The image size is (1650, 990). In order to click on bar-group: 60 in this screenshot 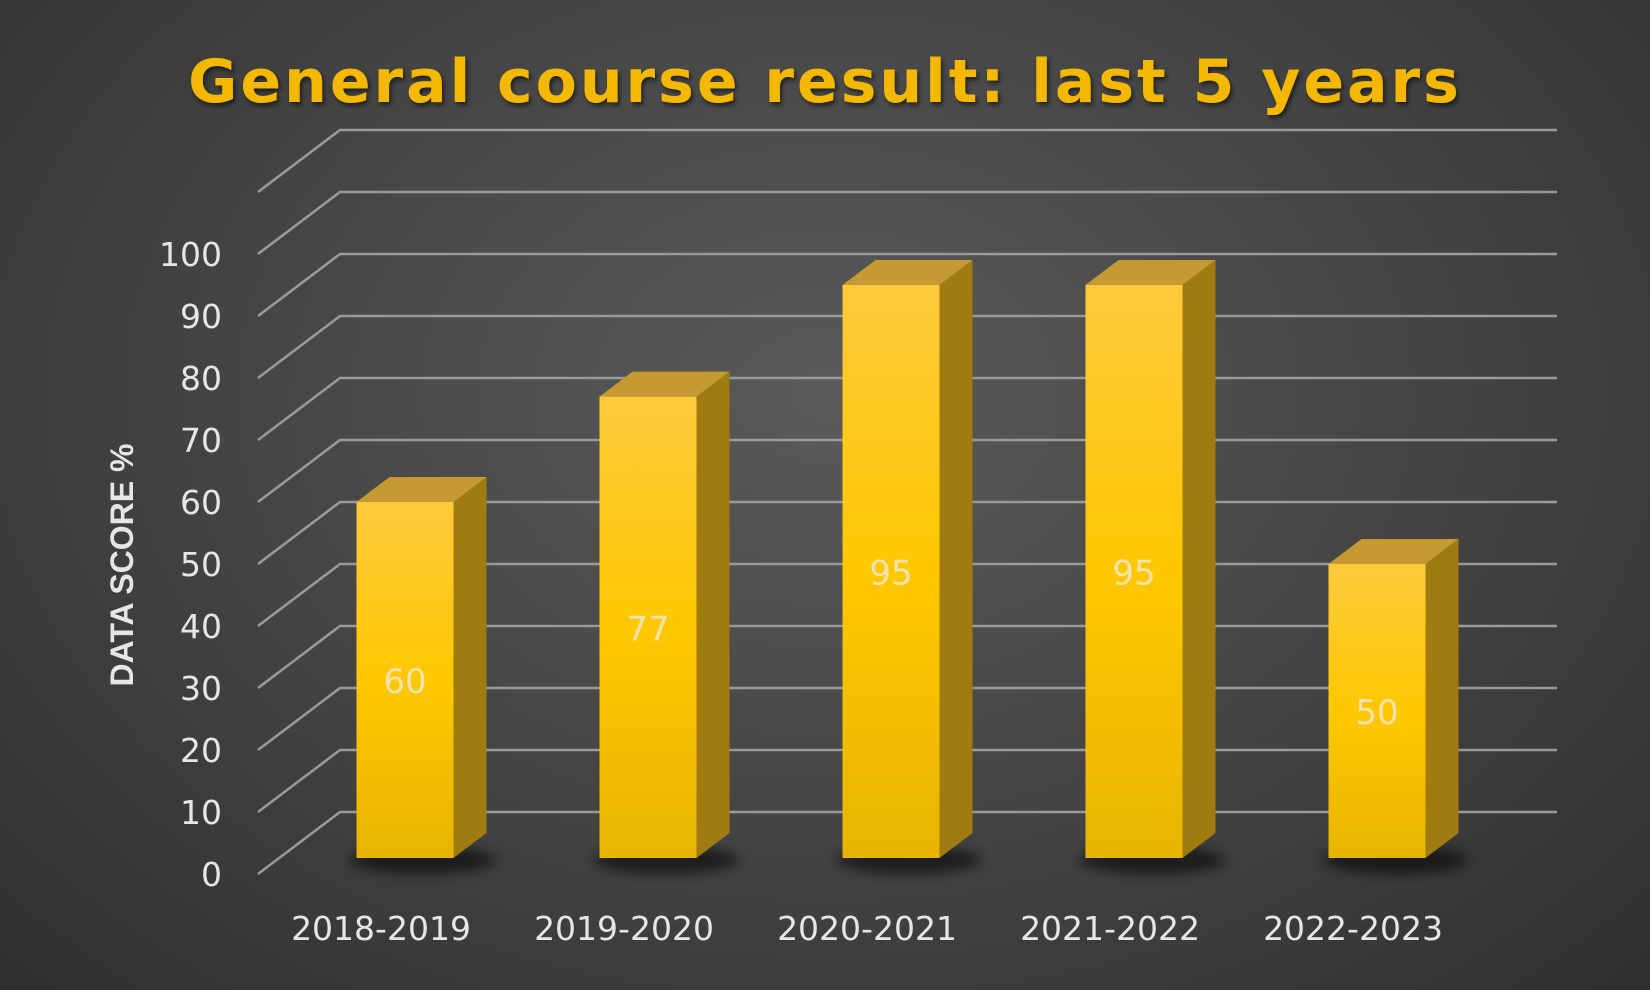, I will do `click(423, 675)`.